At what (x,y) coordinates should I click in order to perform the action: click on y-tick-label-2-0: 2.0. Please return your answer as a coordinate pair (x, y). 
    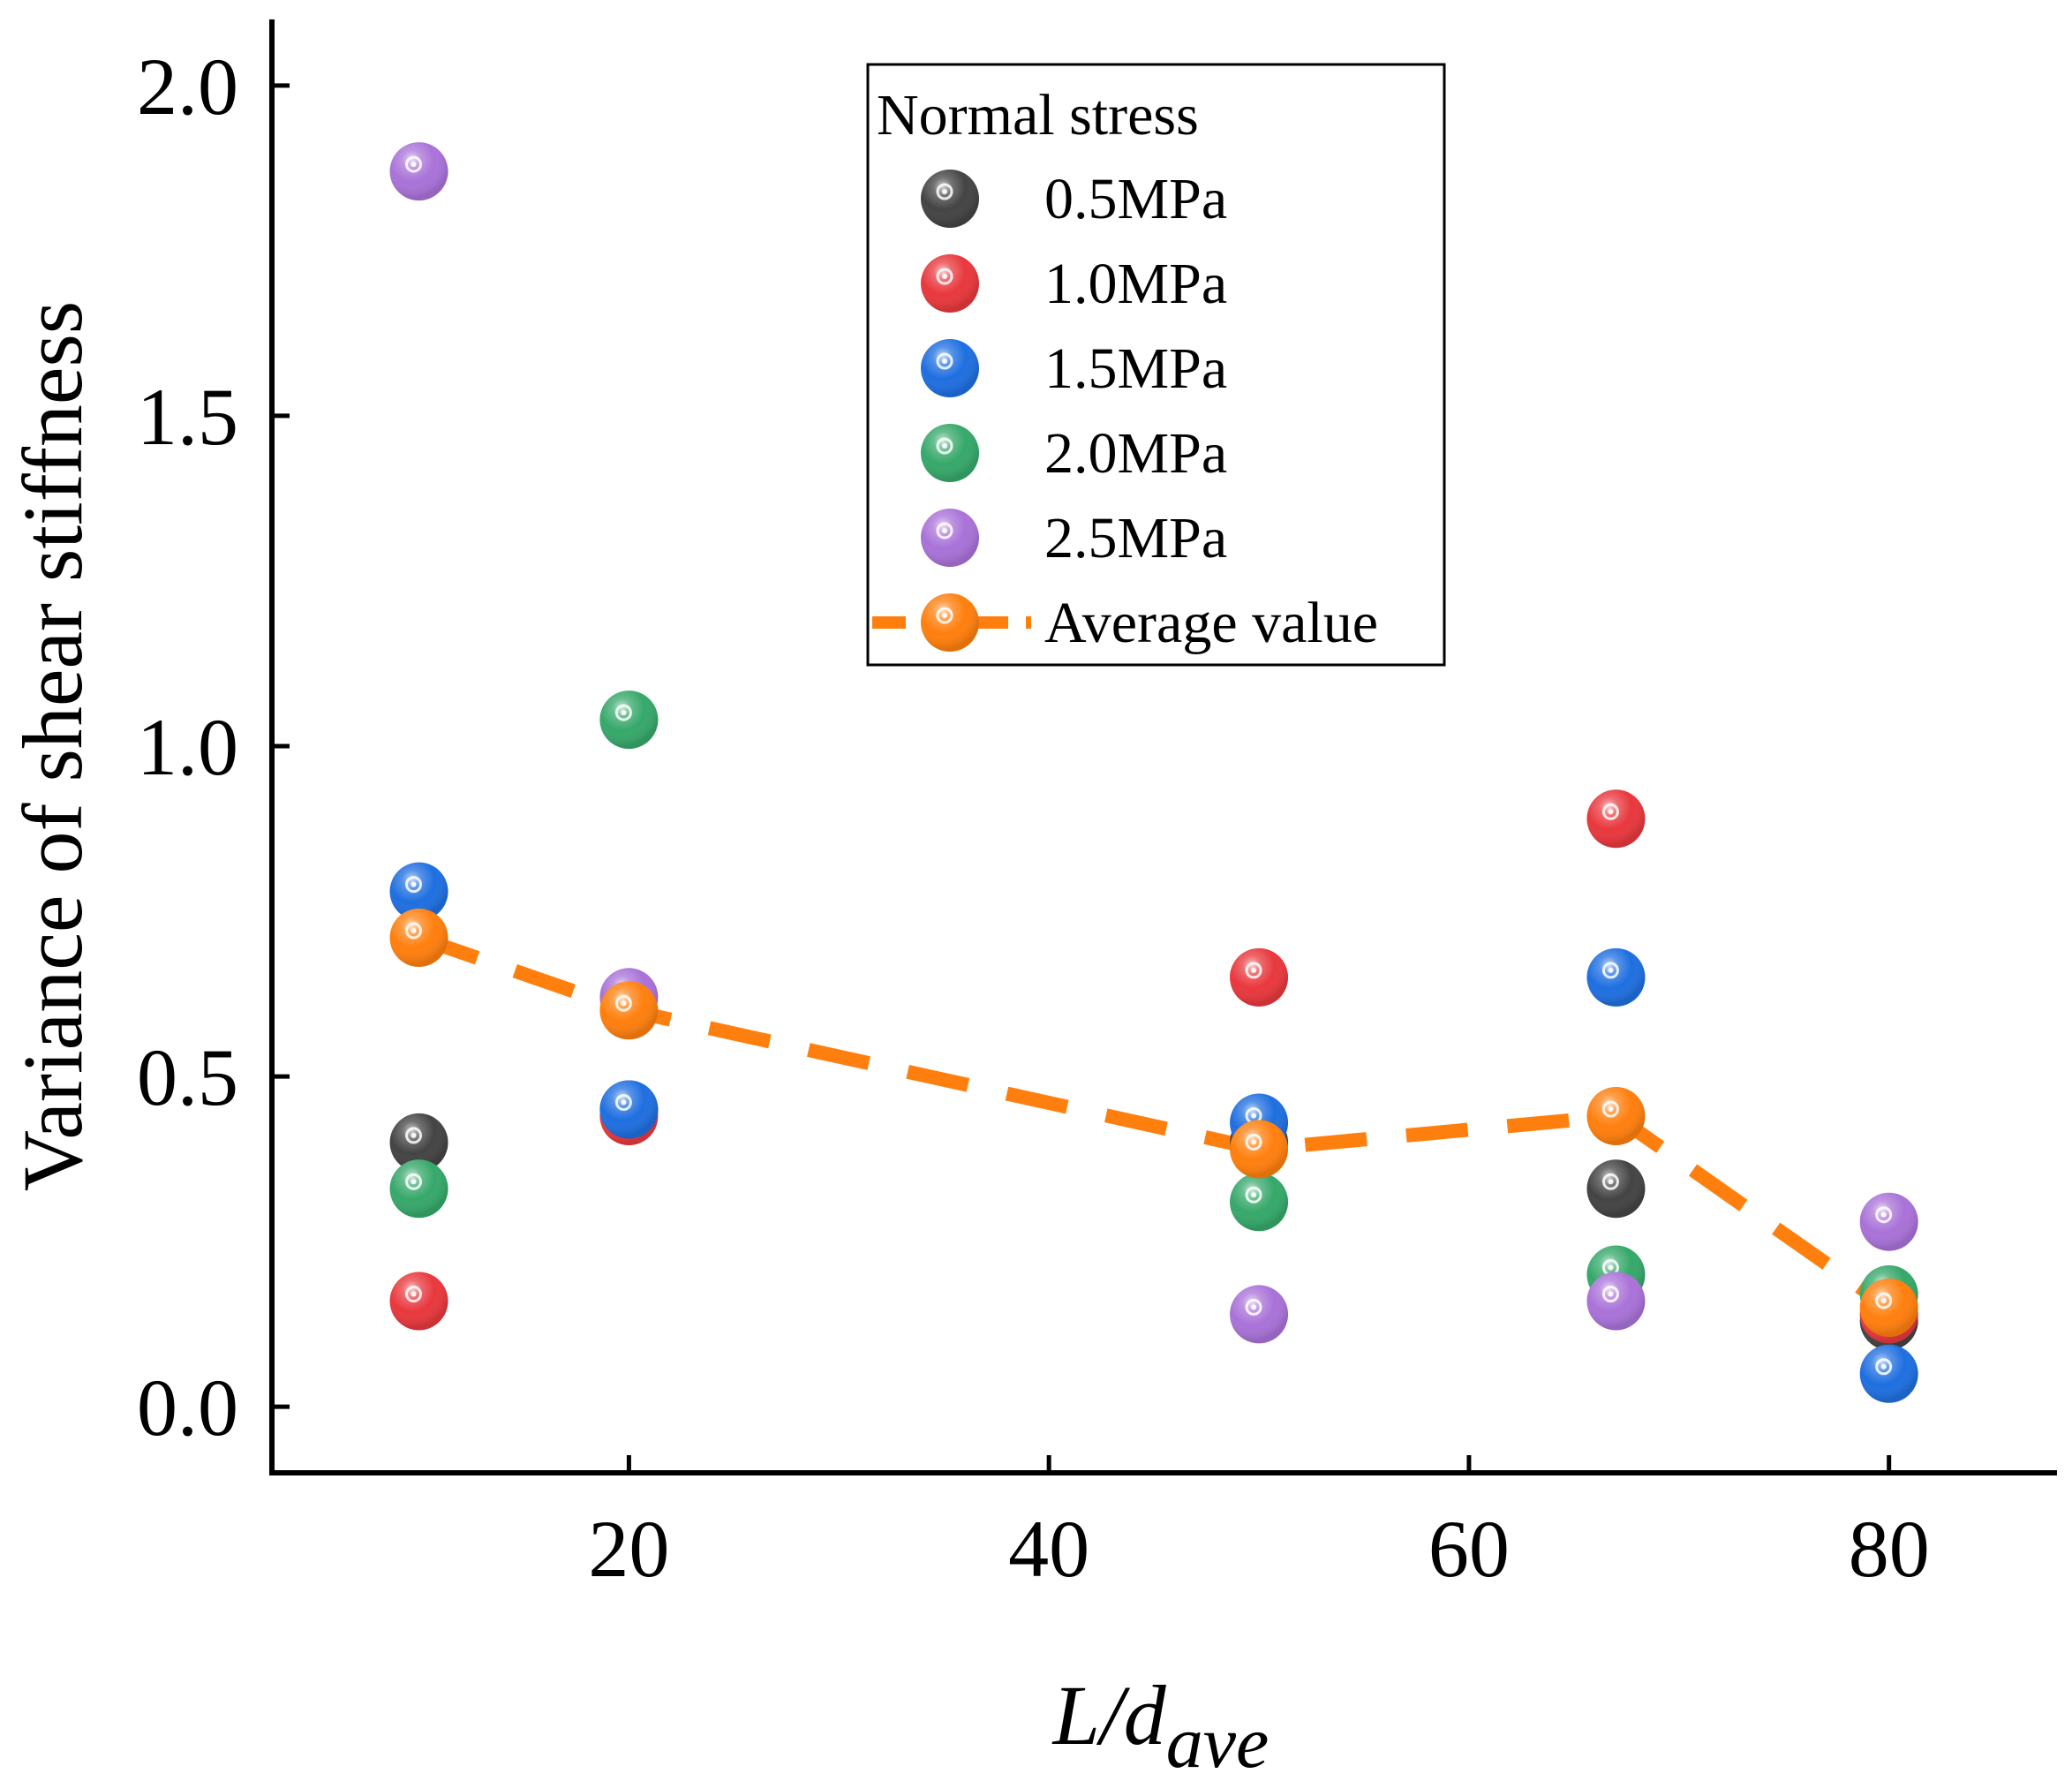
    Looking at the image, I should click on (187, 87).